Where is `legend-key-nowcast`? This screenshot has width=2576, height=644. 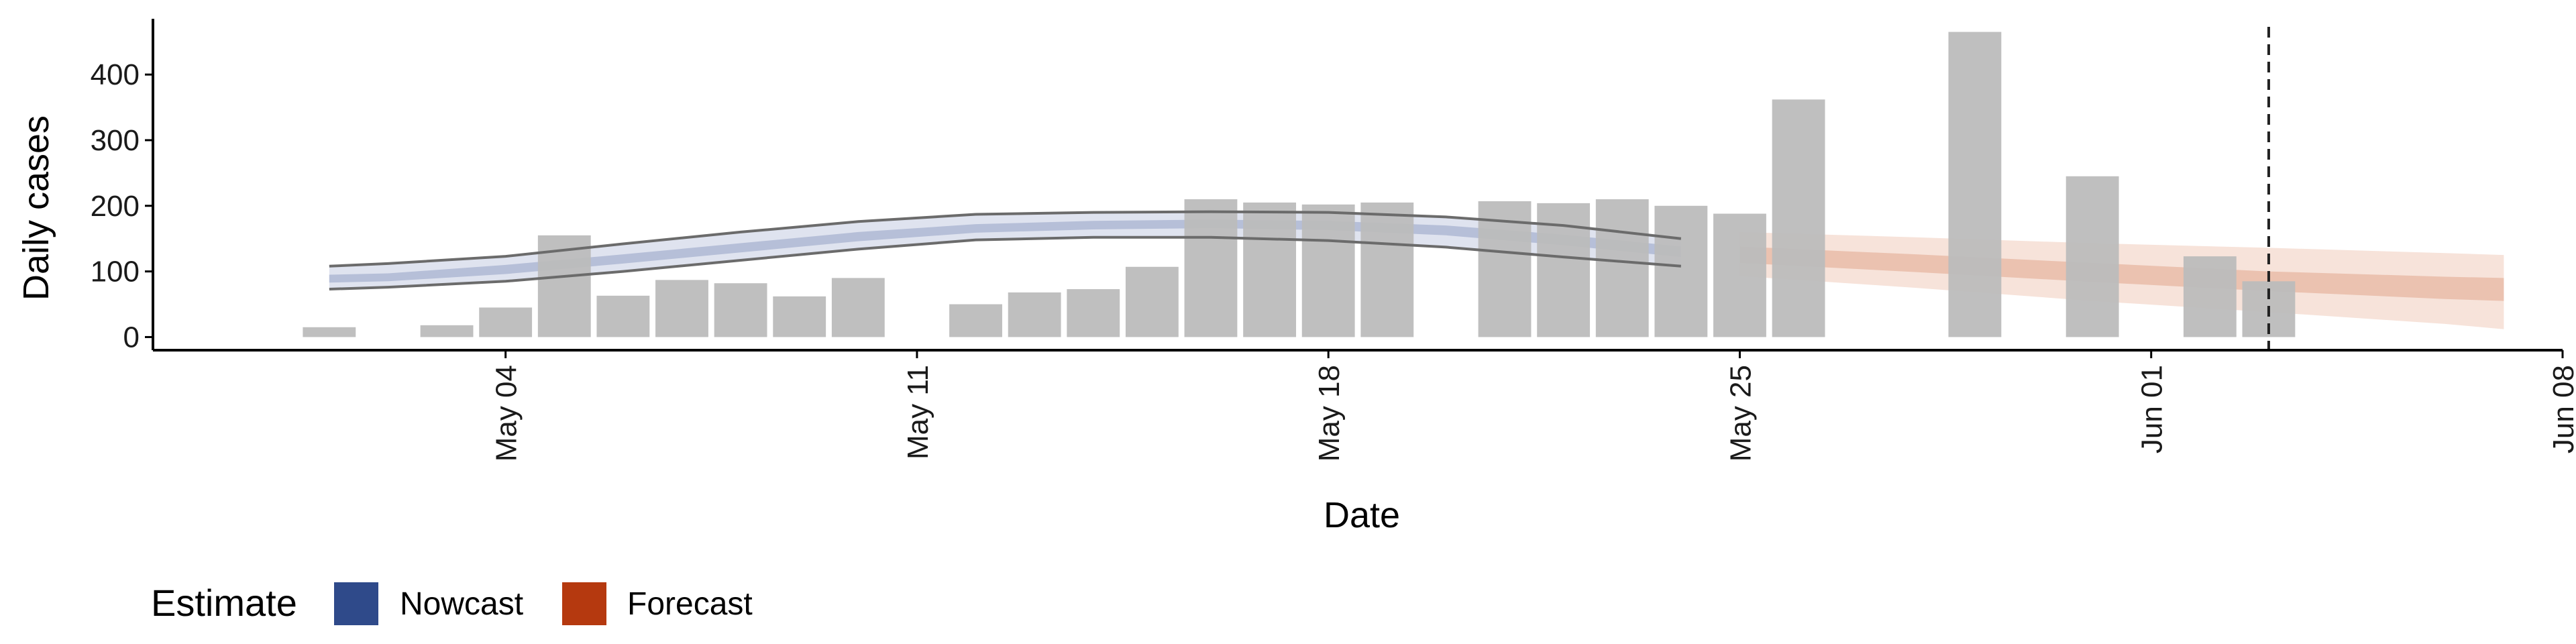 legend-key-nowcast is located at coordinates (356, 603).